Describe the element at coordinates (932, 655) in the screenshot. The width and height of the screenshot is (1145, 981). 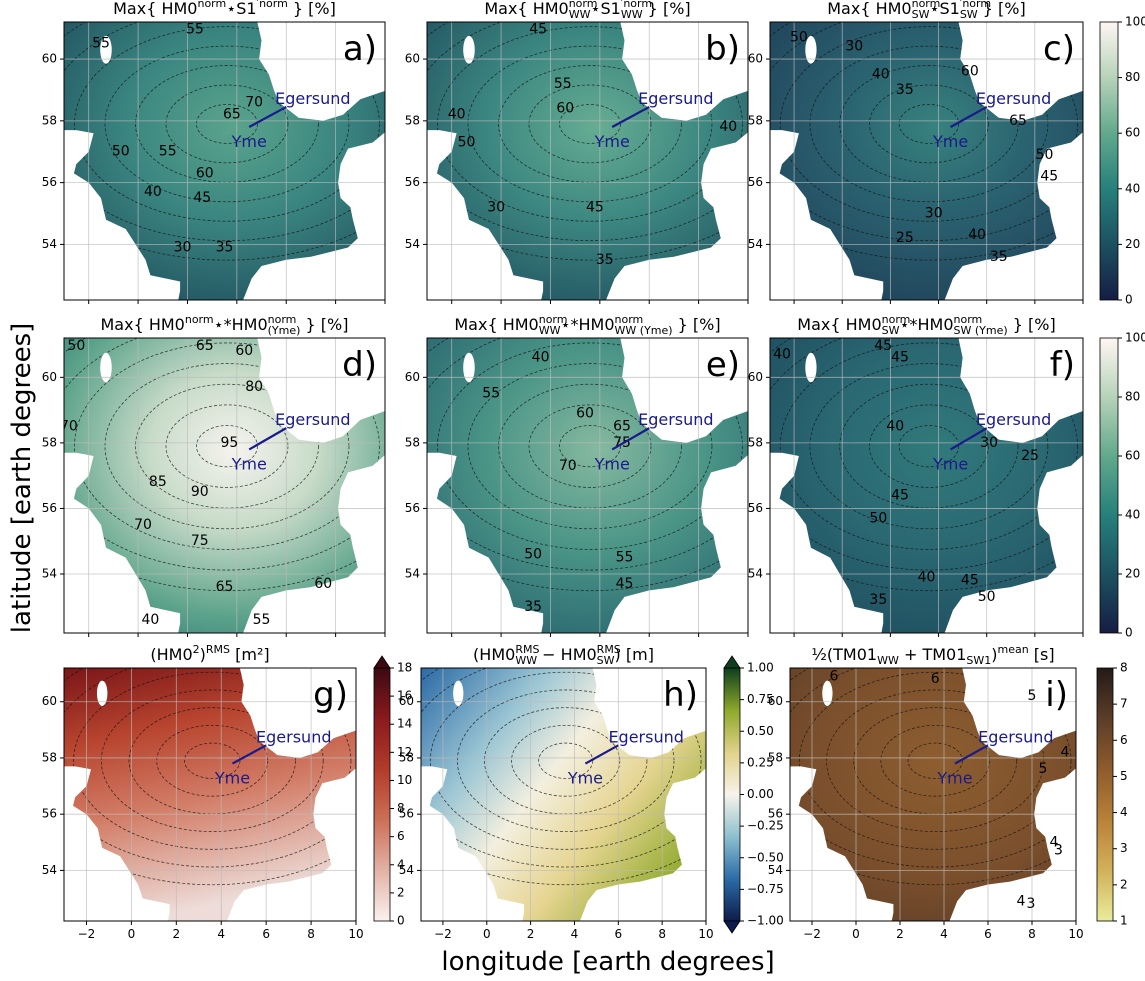
I see `panel-title: ½(TM01WW + TM01SW1)mean [s]` at that location.